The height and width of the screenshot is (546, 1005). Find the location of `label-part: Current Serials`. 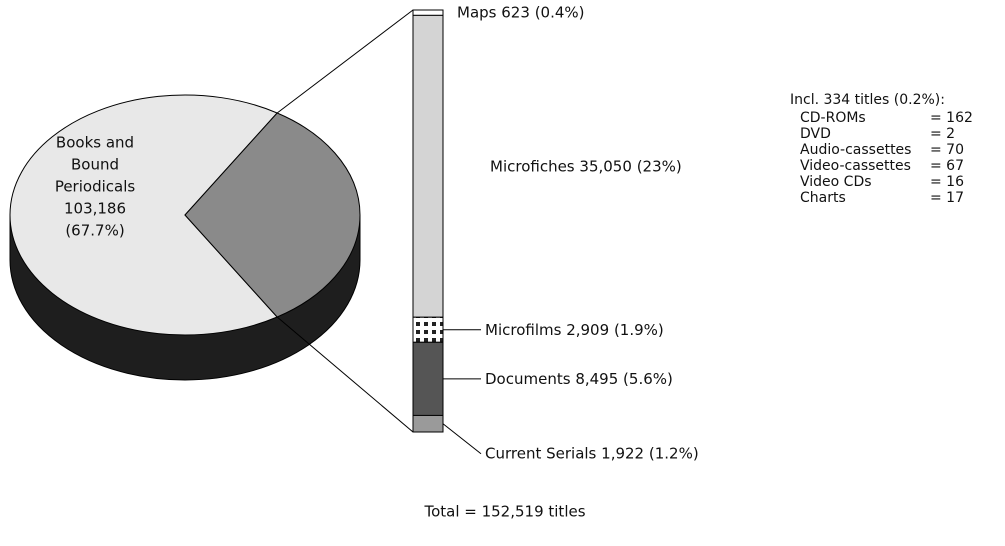

label-part: Current Serials is located at coordinates (541, 453).